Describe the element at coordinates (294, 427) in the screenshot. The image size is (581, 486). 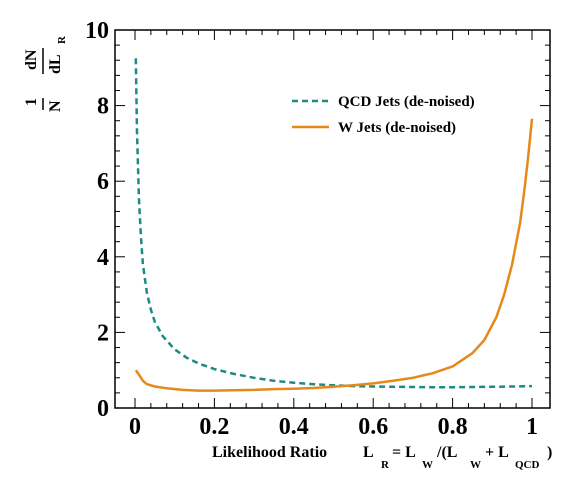
I see `x-tick-label: 0.4` at that location.